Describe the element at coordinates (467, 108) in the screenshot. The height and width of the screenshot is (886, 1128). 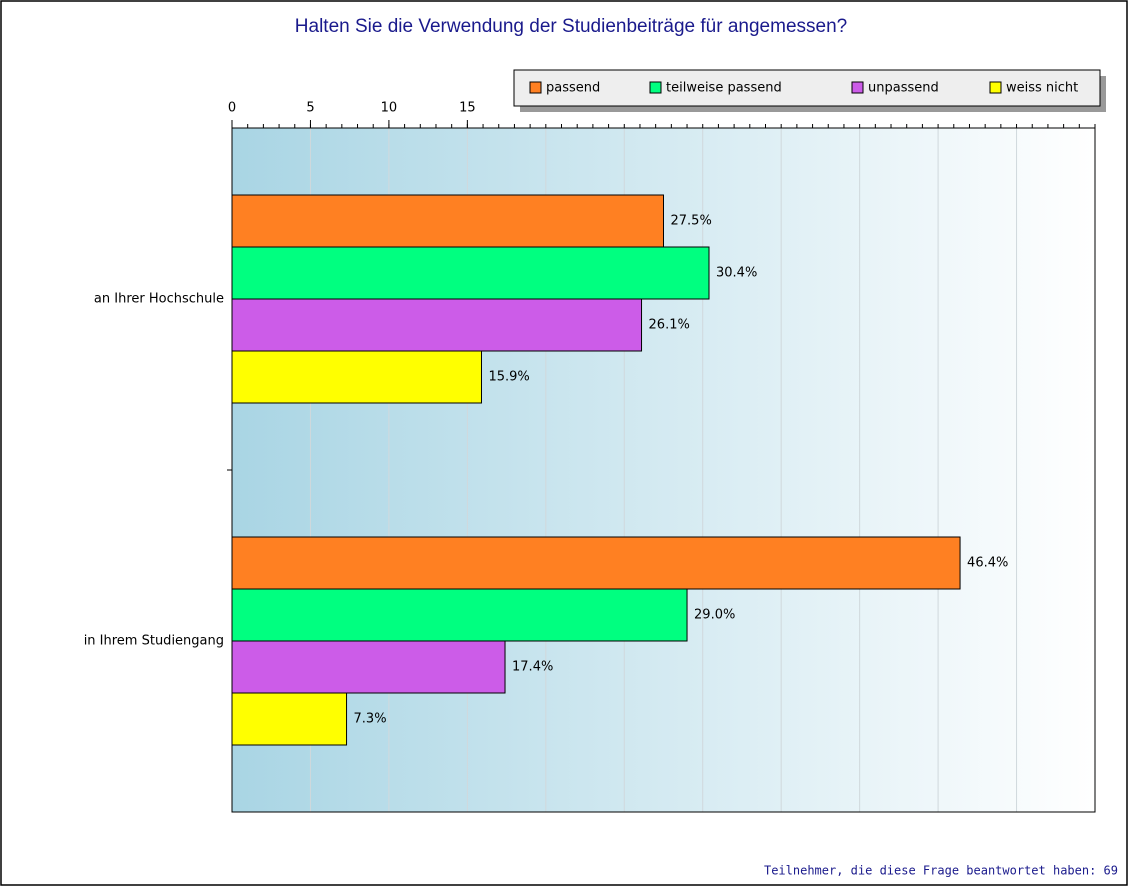
I see `x-tick-label: 15` at that location.